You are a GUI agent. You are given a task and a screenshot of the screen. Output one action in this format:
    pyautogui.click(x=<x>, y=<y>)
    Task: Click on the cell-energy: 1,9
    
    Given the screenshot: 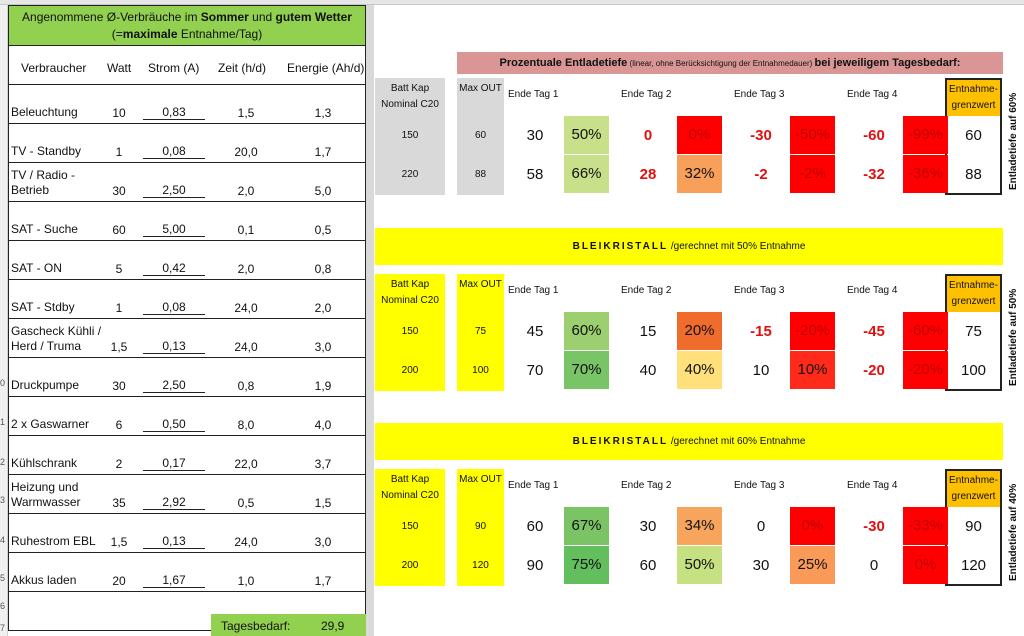 What is the action you would take?
    pyautogui.click(x=323, y=386)
    